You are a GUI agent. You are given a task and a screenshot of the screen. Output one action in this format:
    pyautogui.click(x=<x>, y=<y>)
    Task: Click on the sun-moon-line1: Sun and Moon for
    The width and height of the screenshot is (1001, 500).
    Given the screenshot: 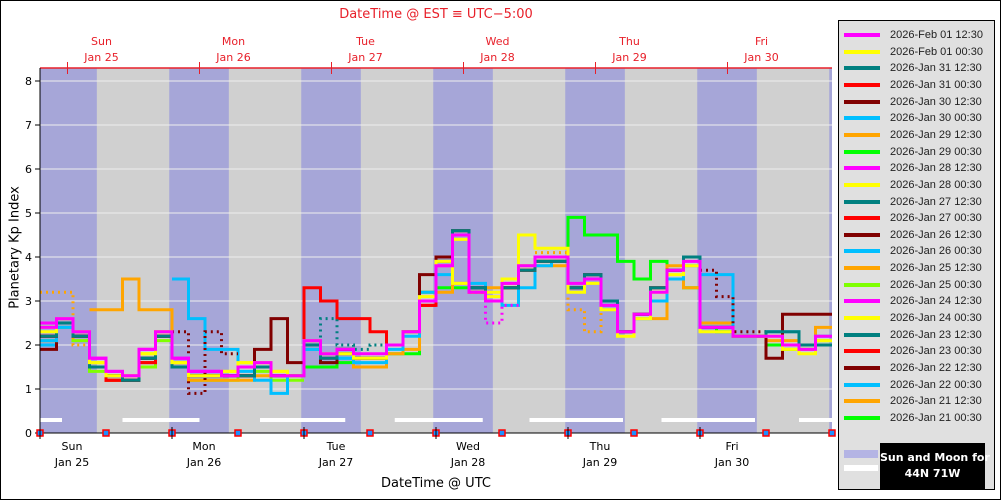 What is the action you would take?
    pyautogui.click(x=935, y=457)
    